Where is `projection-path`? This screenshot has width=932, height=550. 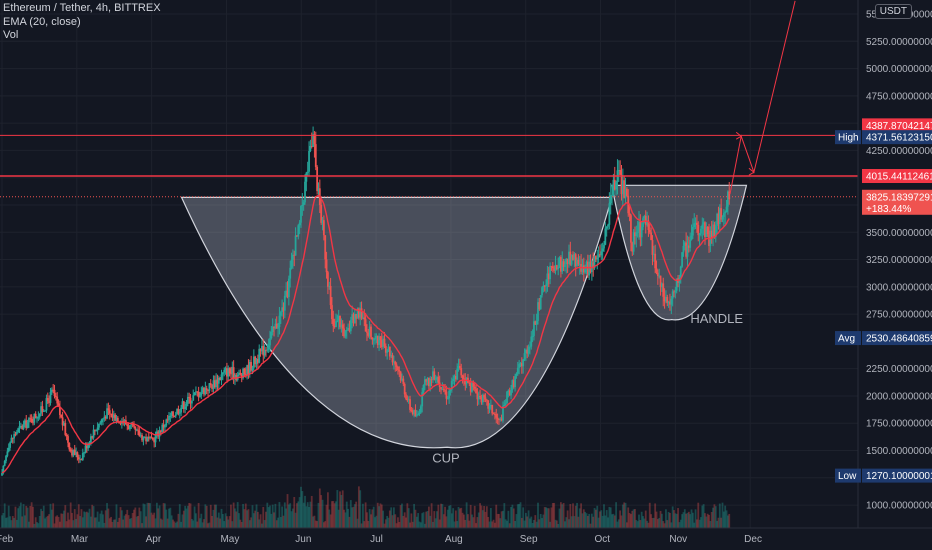 projection-path is located at coordinates (762, 97).